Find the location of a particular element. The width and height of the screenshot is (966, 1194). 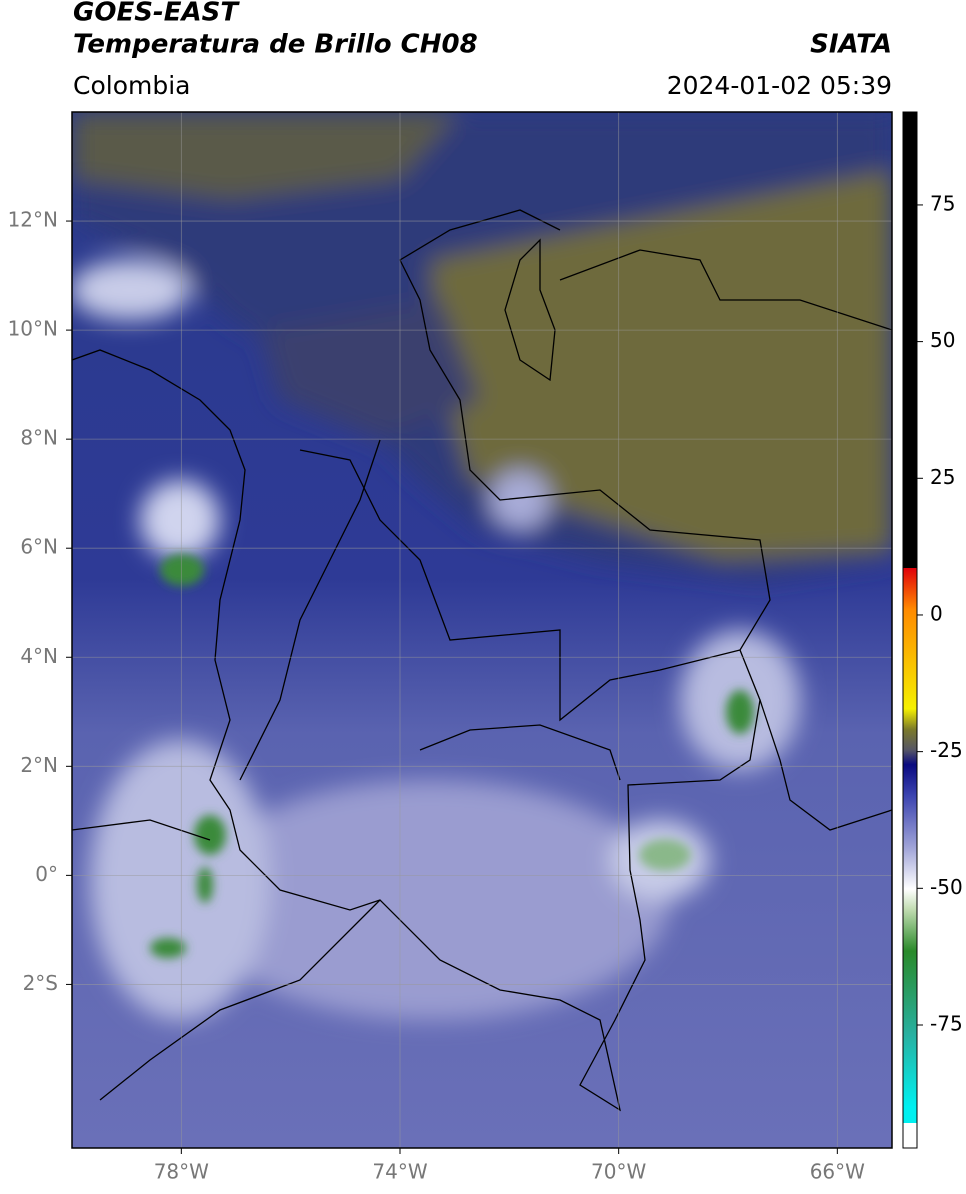

source: SIATA is located at coordinates (851, 45).